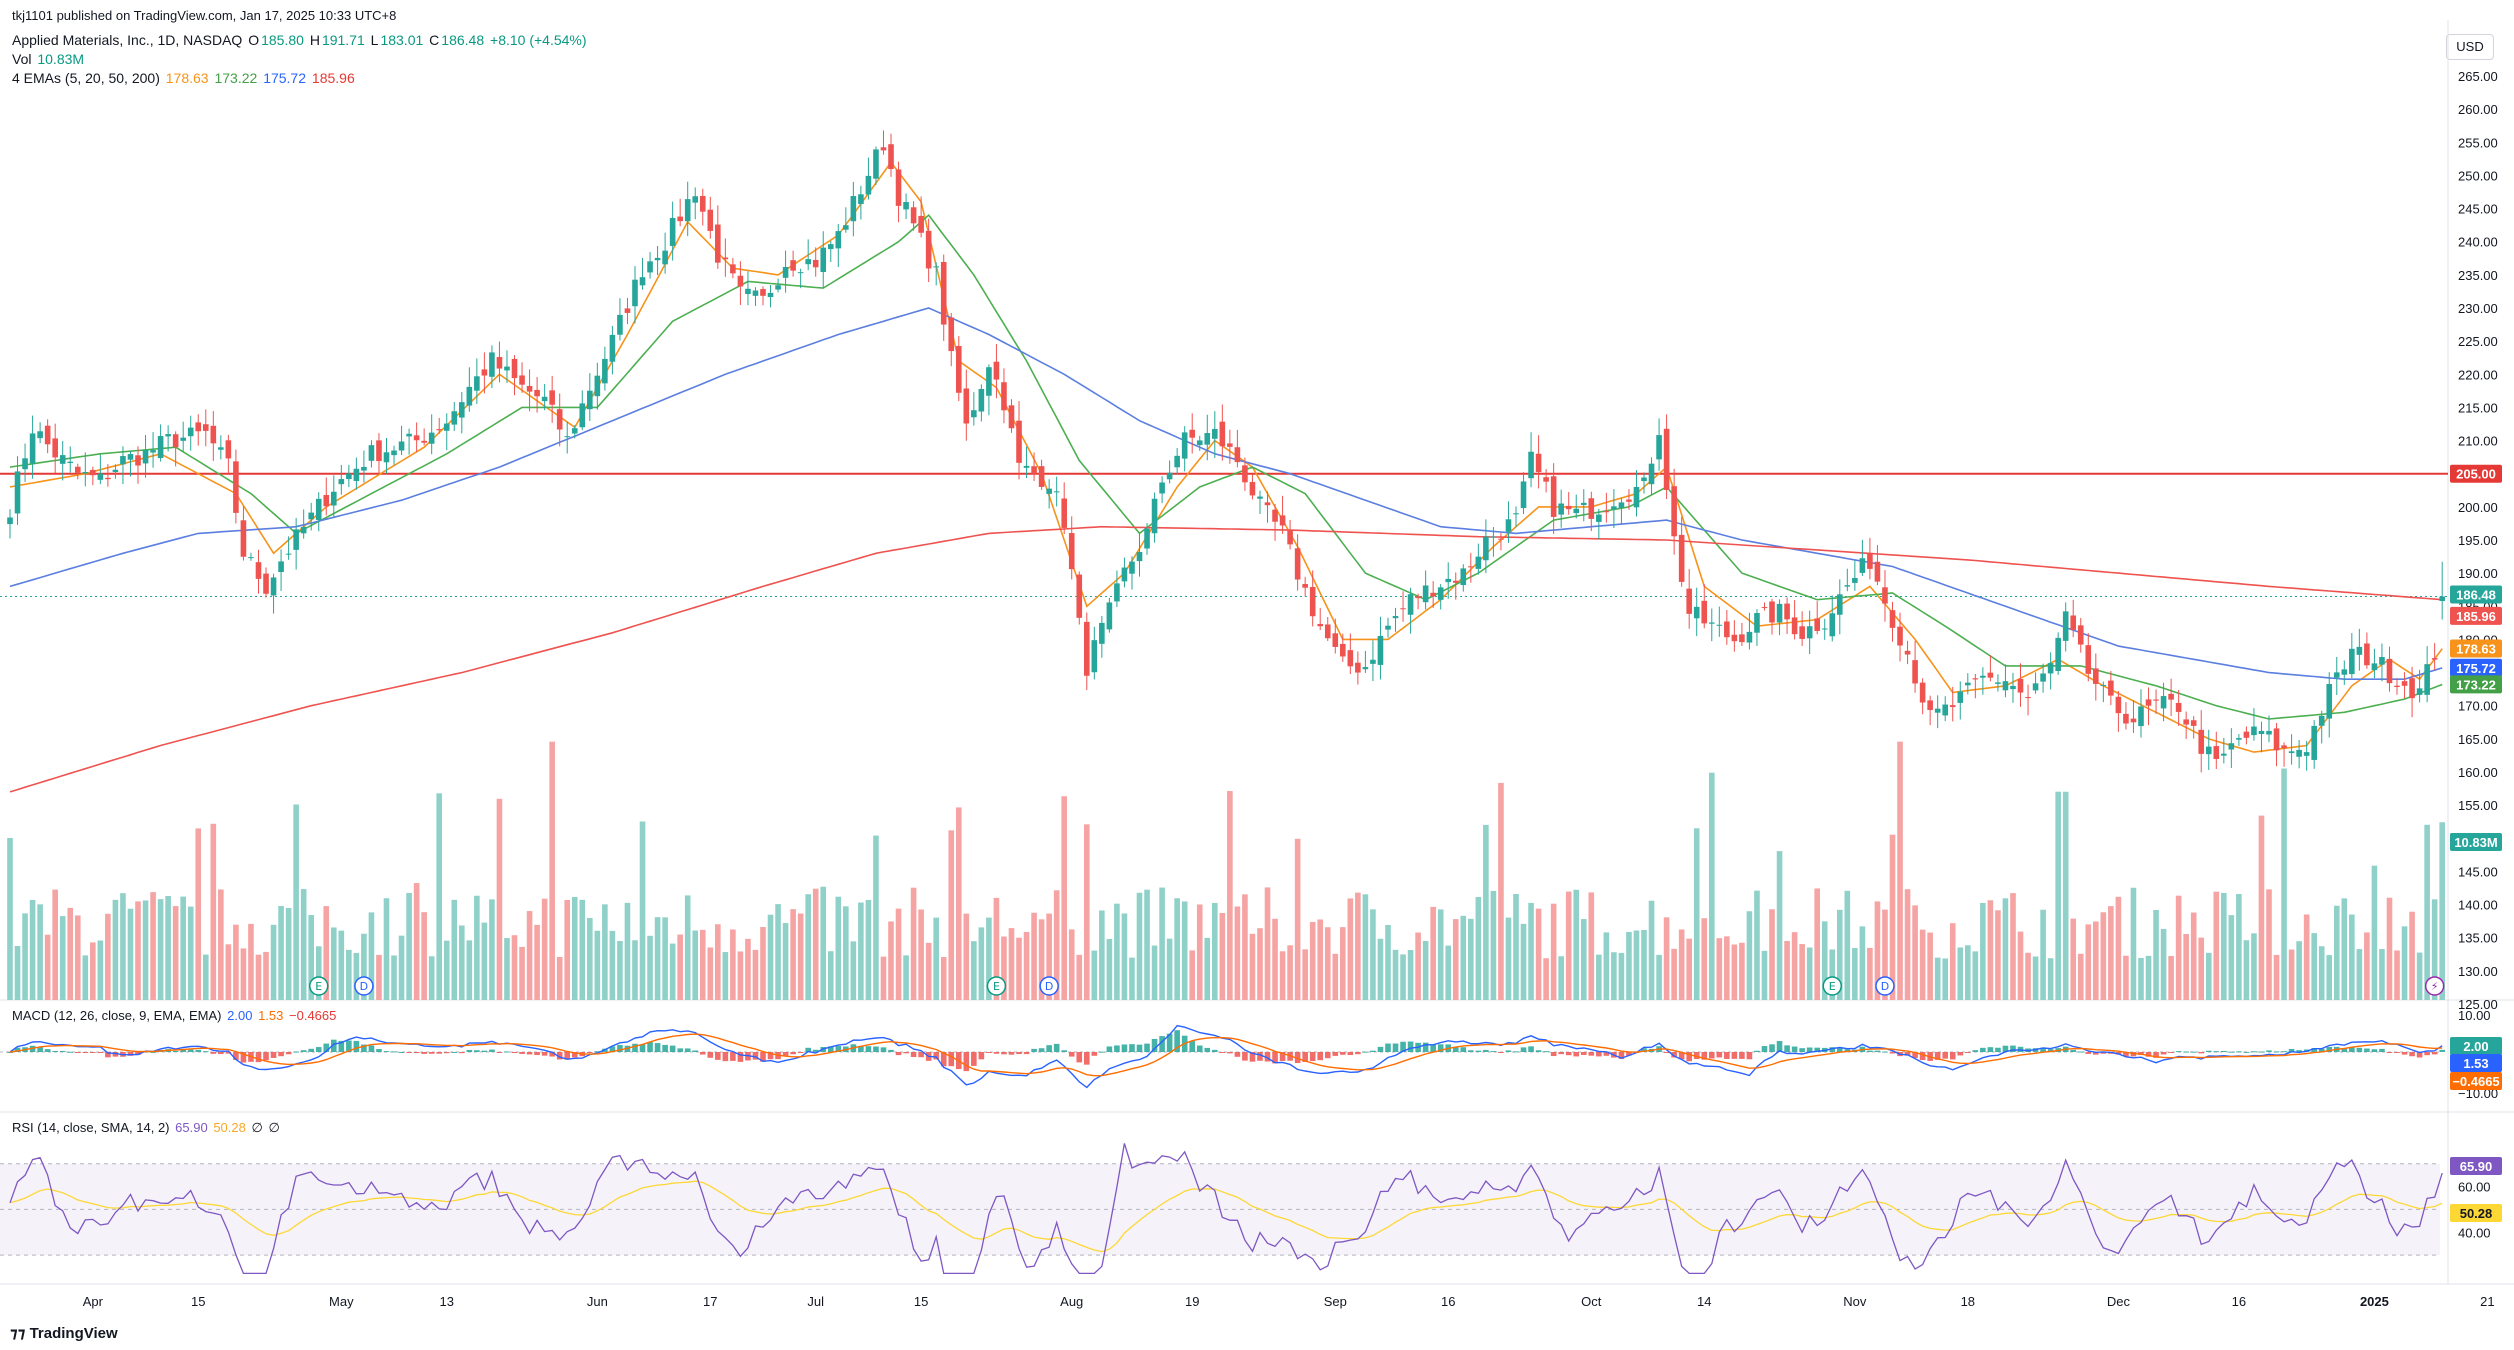  Describe the element at coordinates (61, 59) in the screenshot. I see `volume-value: 10.83M` at that location.